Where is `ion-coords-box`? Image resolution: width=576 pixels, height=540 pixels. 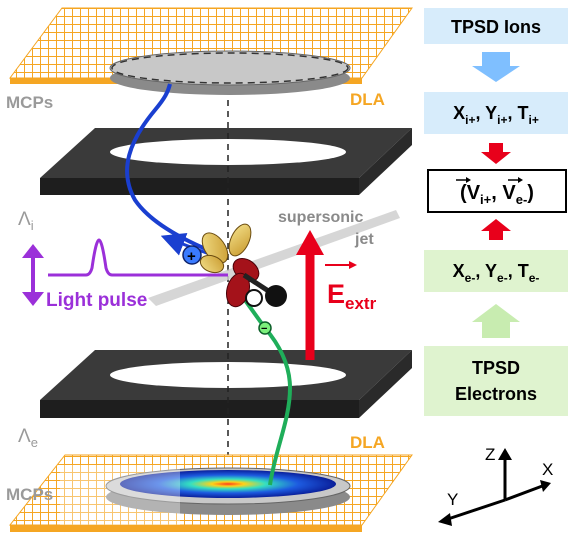
ion-coords-box is located at coordinates (496, 113).